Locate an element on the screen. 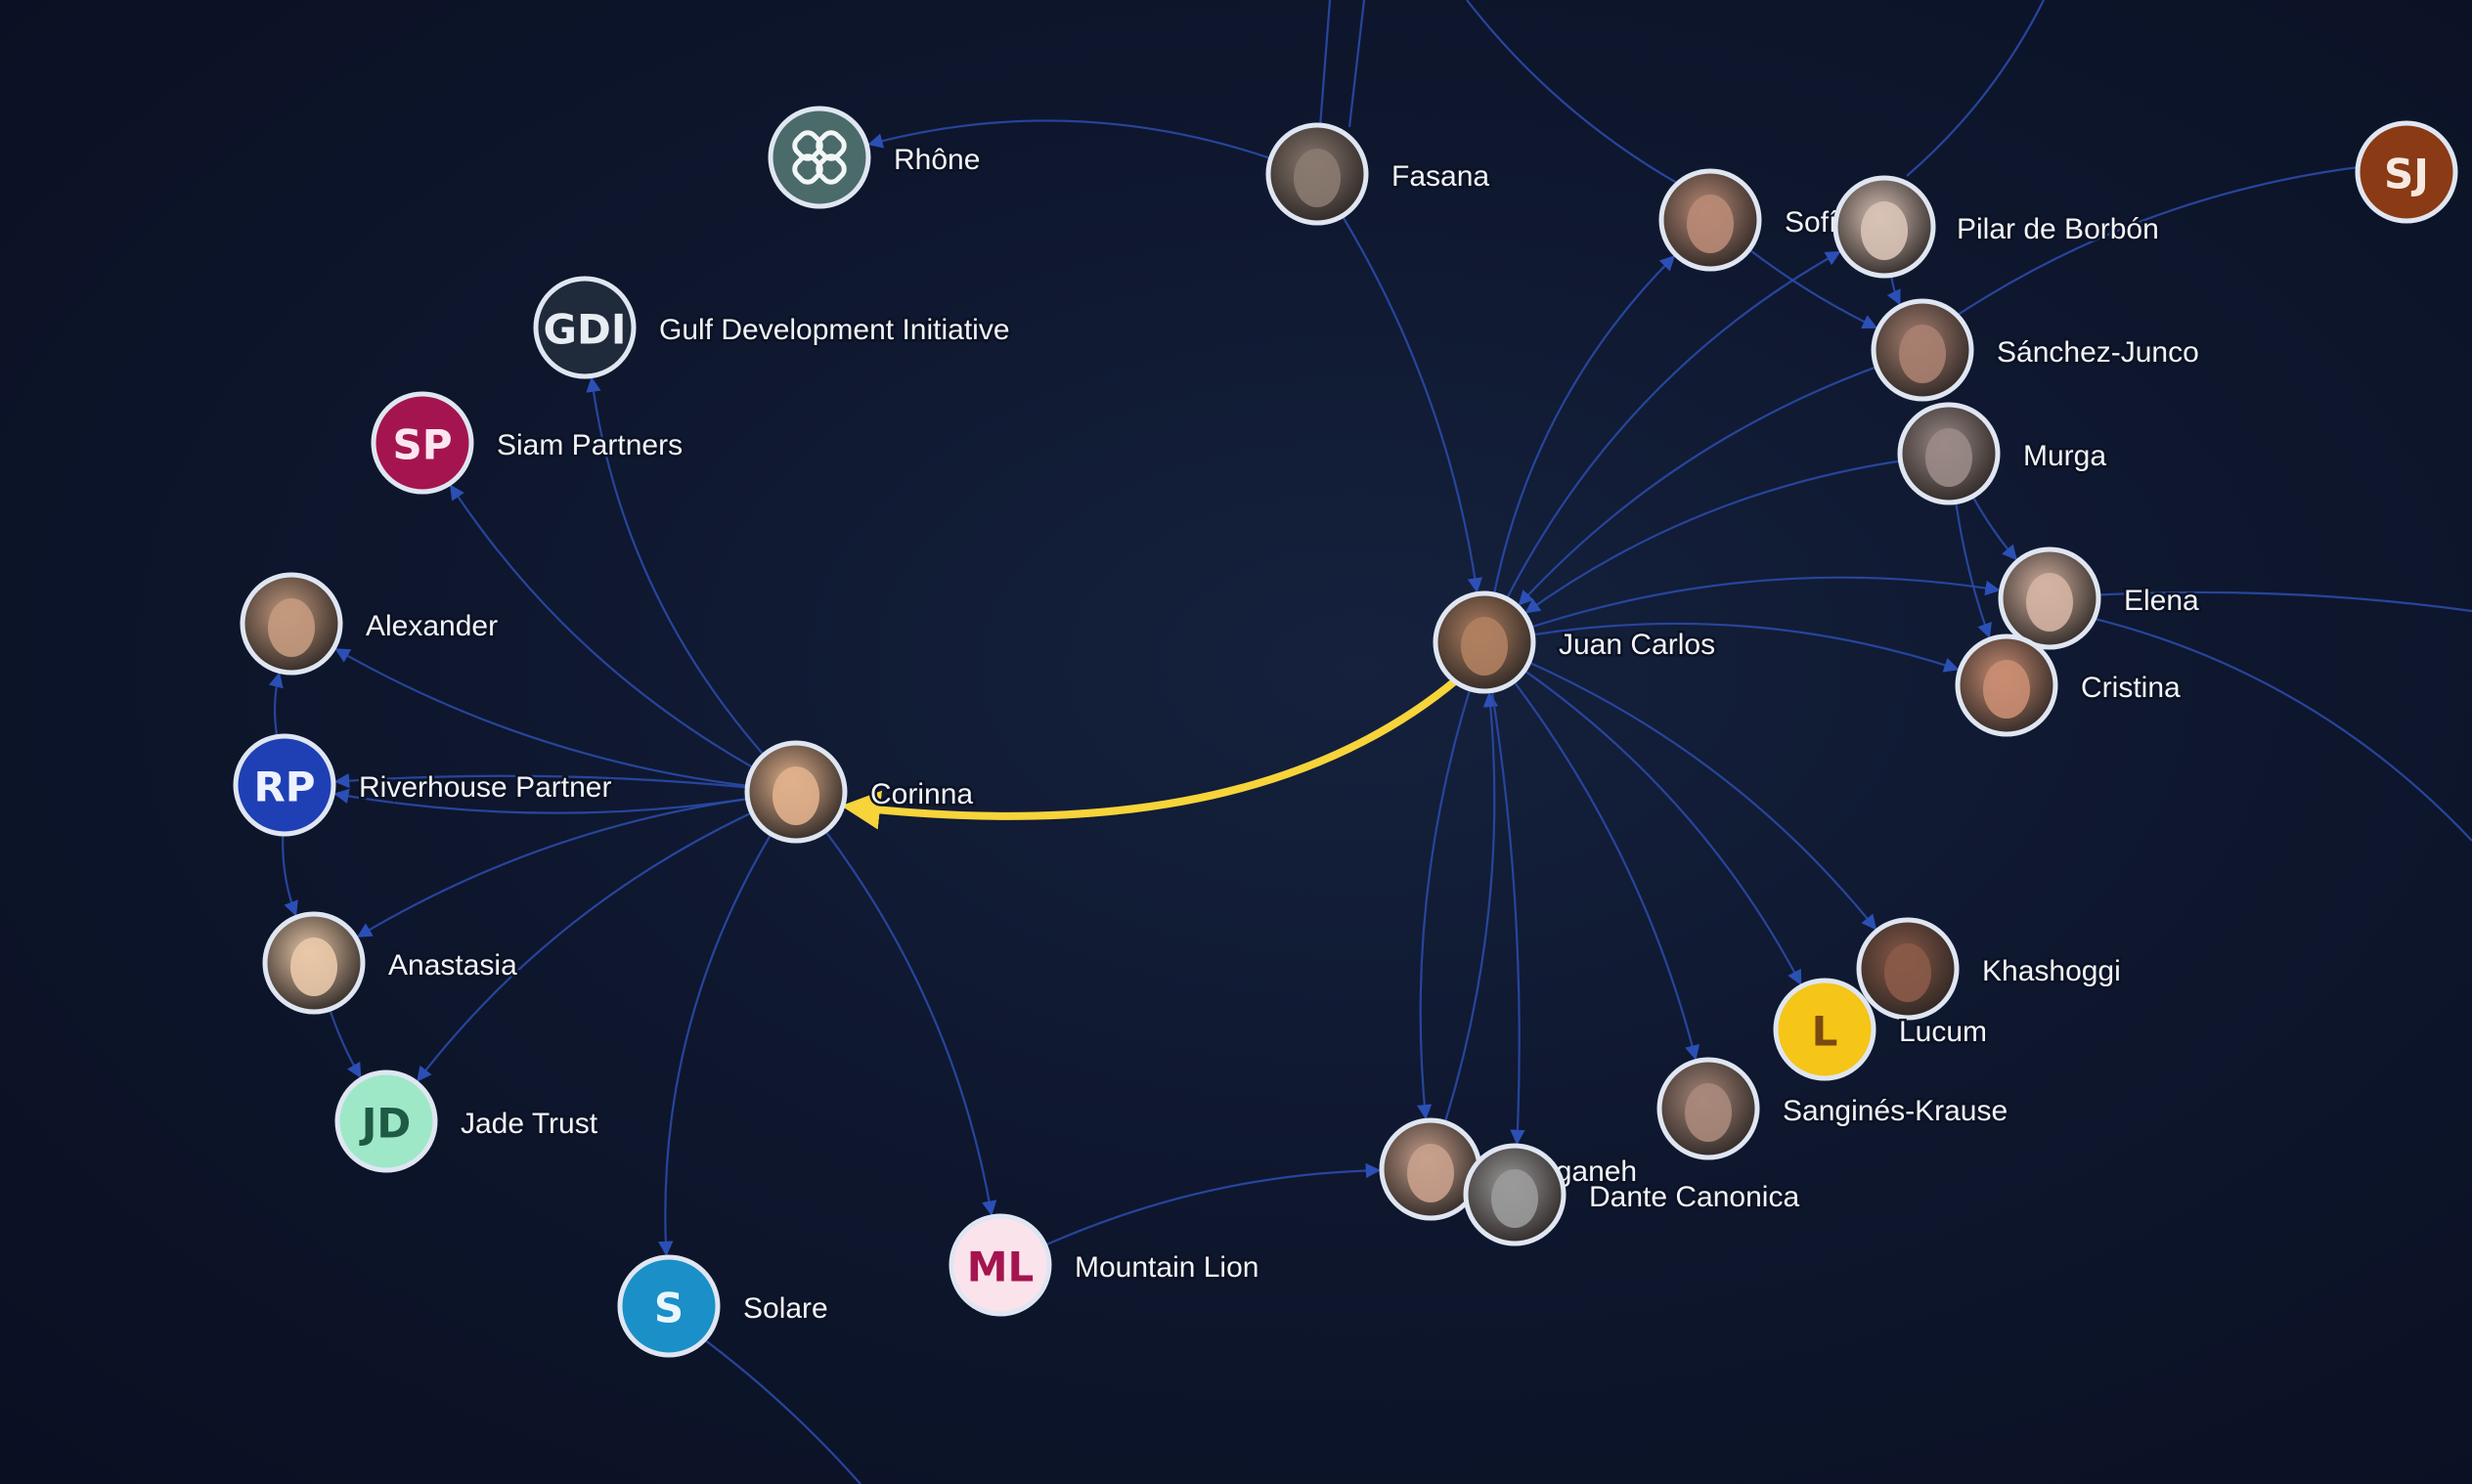  node-label: Alexander is located at coordinates (432, 626).